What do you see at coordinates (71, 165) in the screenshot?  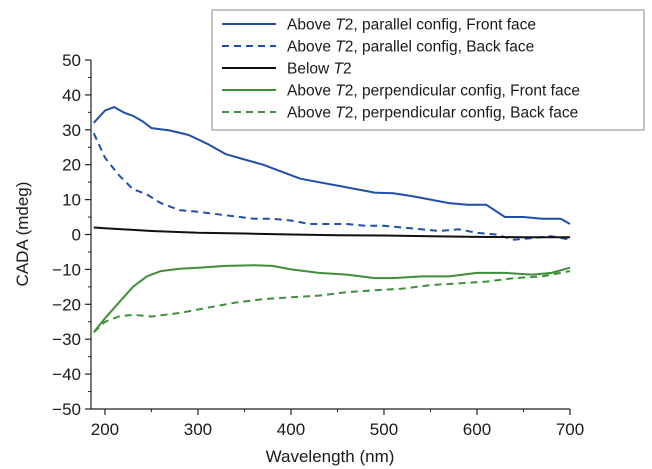 I see `y-tick-label: 20` at bounding box center [71, 165].